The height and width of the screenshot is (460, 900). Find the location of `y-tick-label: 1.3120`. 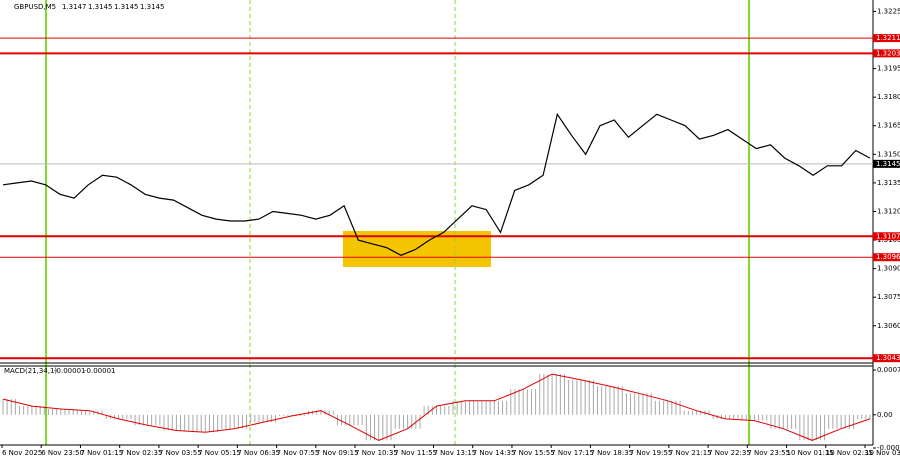

y-tick-label: 1.3120 is located at coordinates (888, 211).